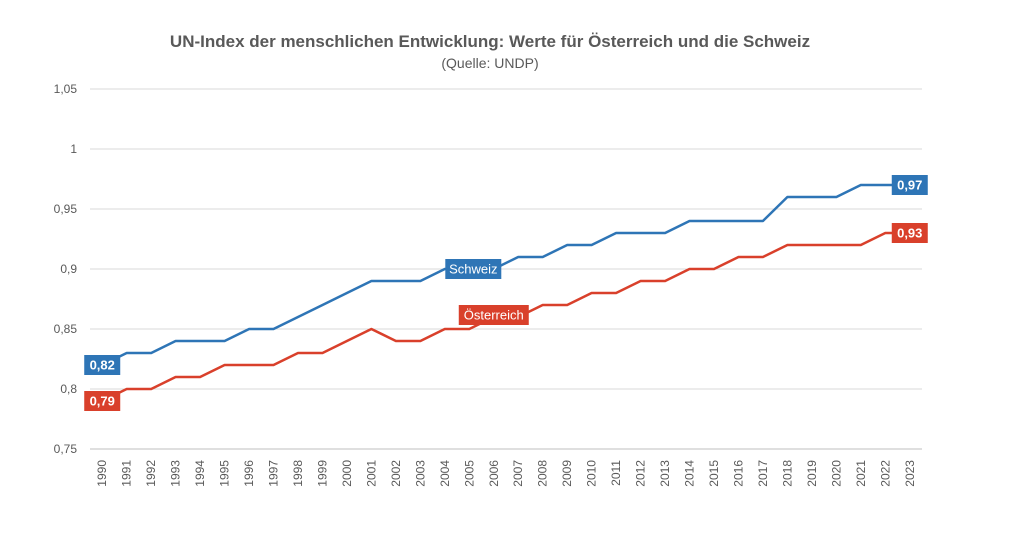 The height and width of the screenshot is (552, 1024). I want to click on svg-text: Schweiz, so click(473, 269).